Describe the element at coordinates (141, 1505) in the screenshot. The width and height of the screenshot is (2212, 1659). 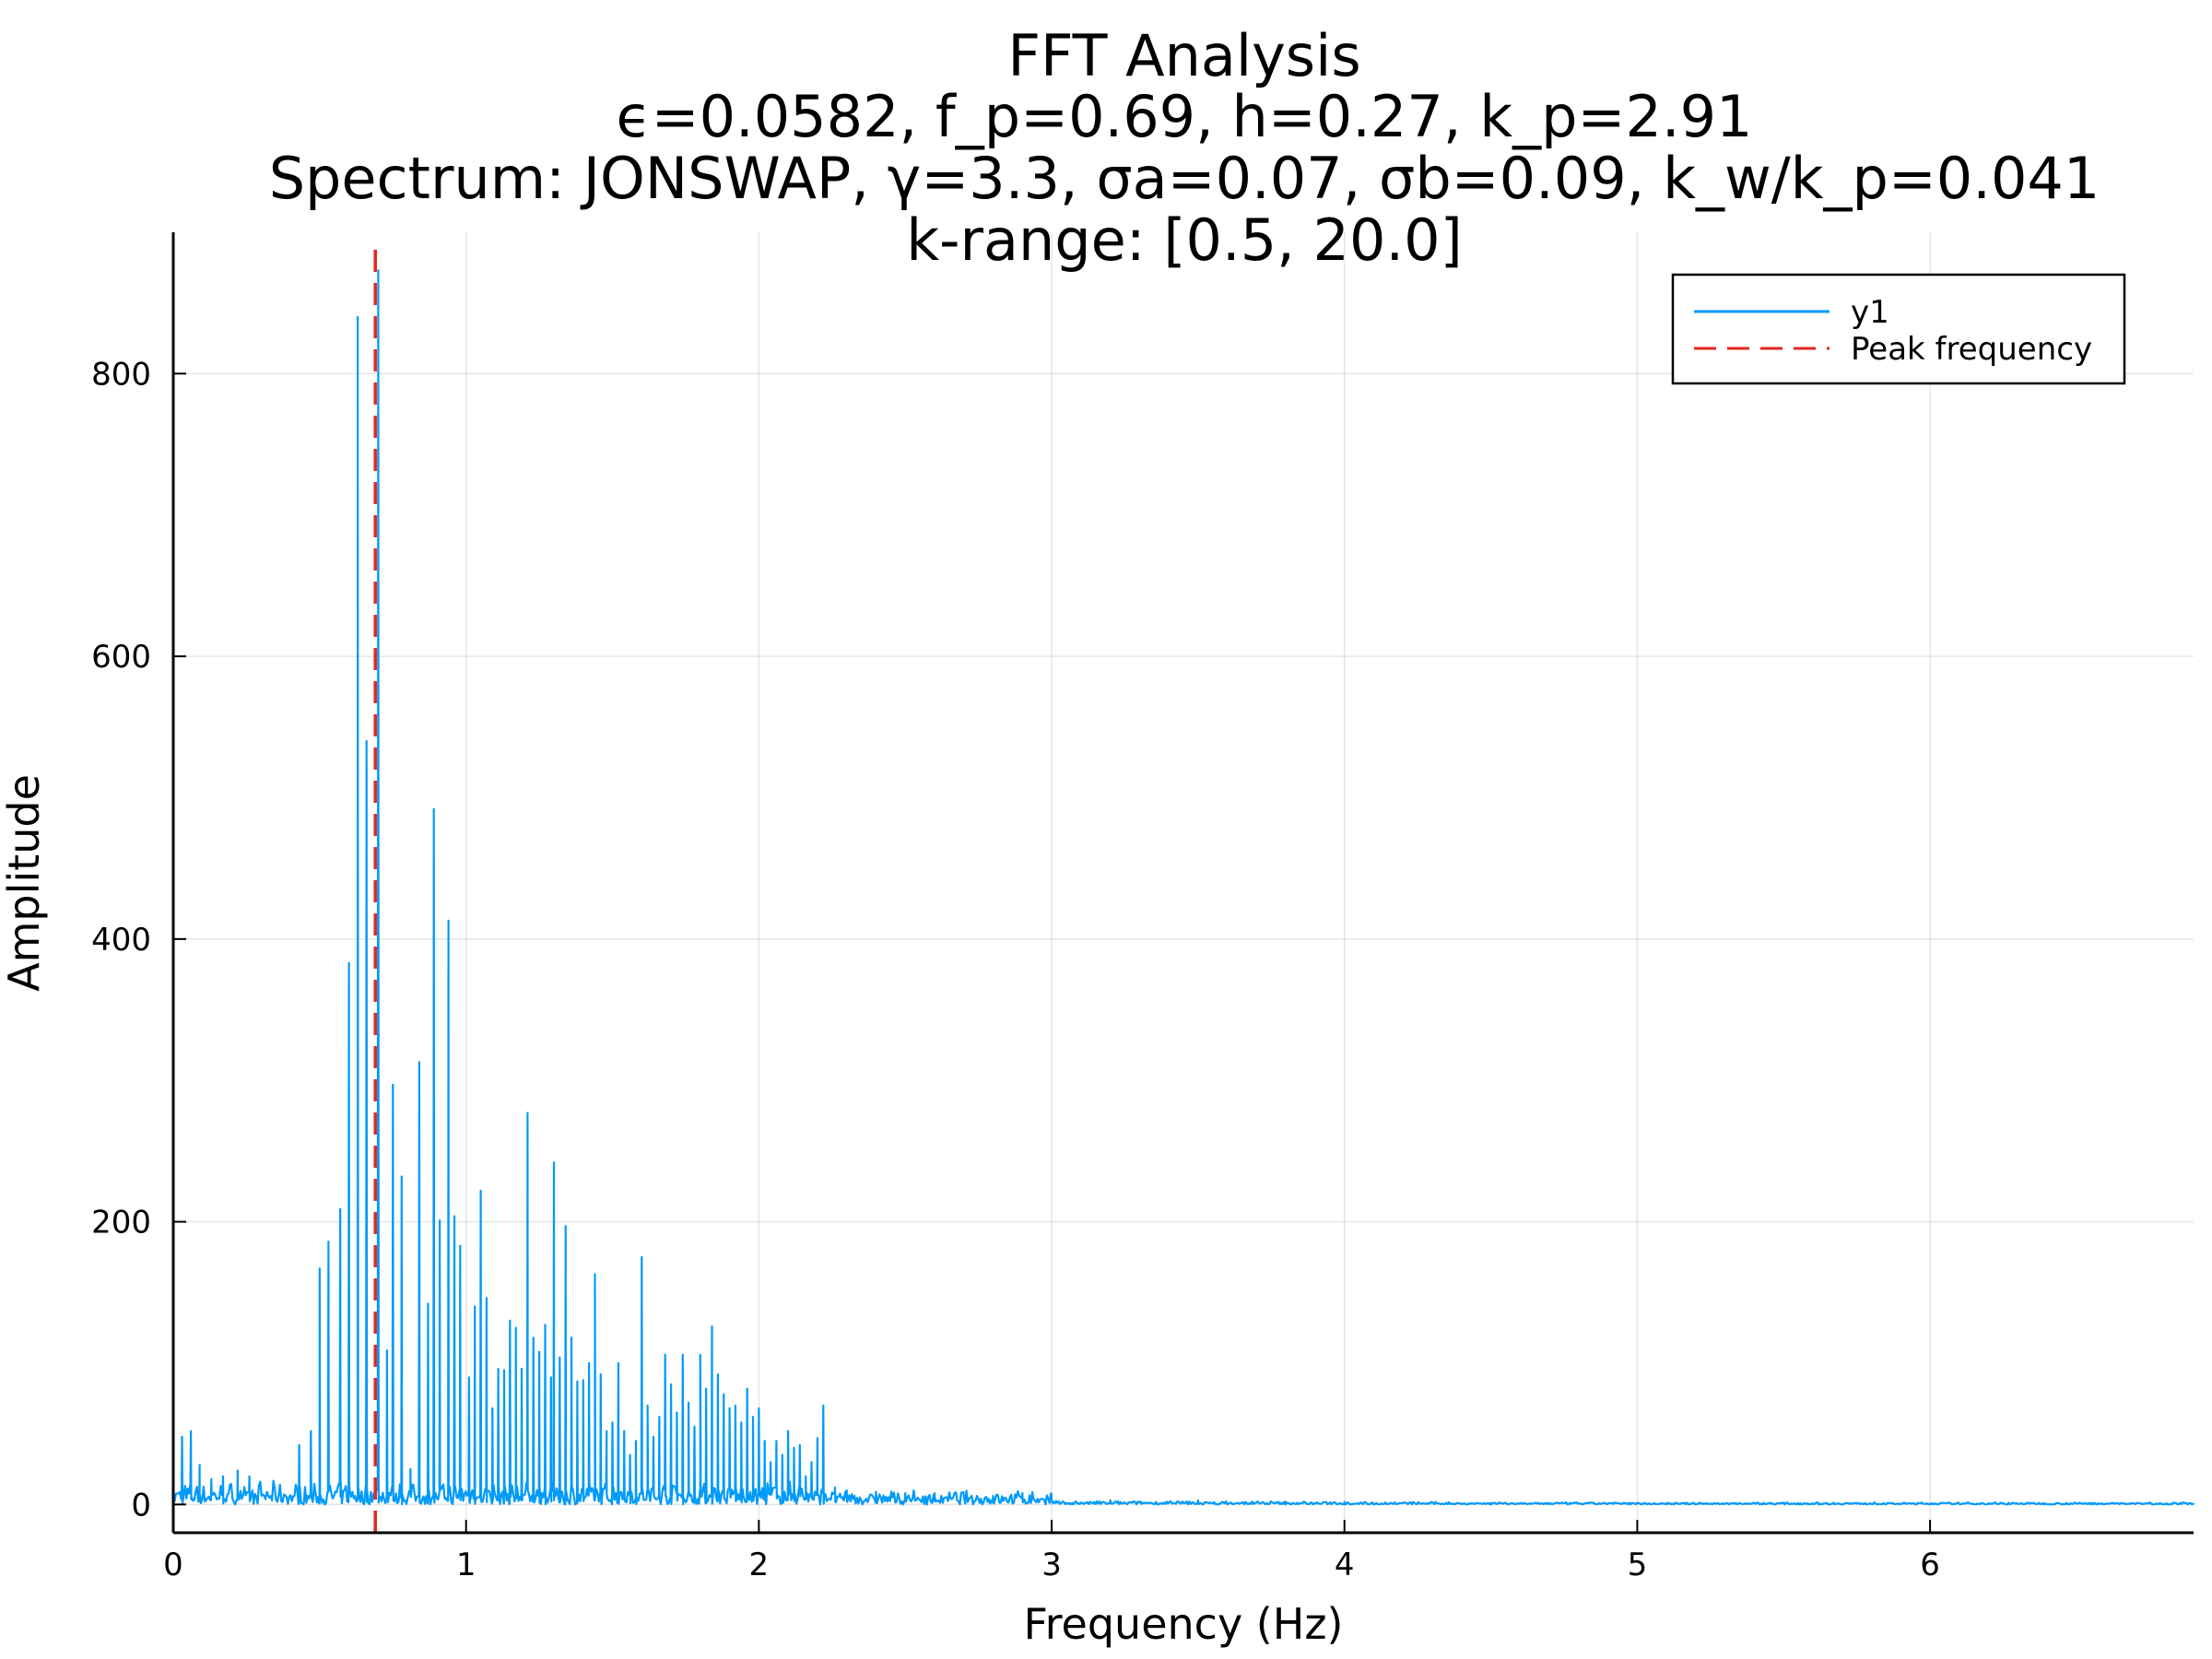
I see `y-tick-label: 0` at that location.